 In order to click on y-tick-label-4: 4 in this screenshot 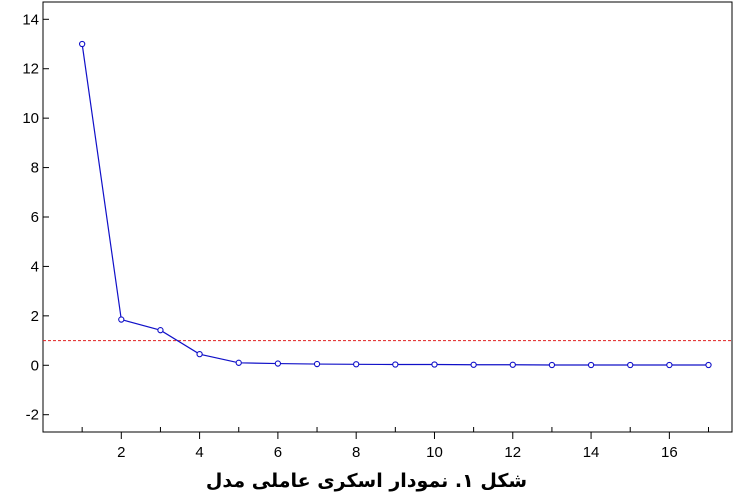, I will do `click(35, 266)`.